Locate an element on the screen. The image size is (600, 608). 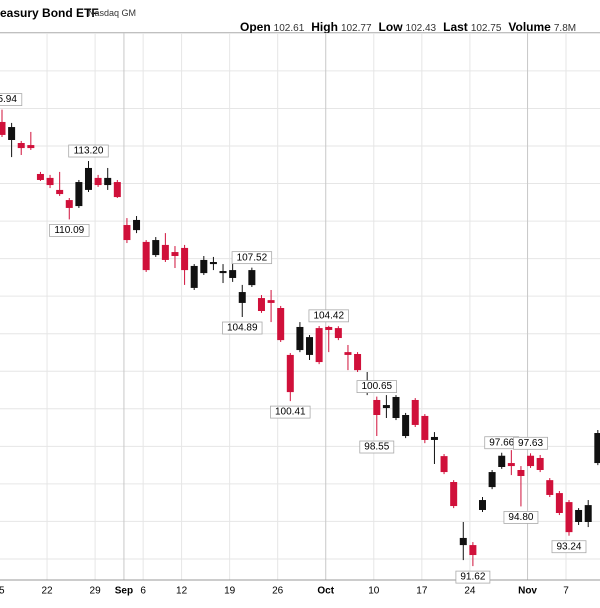
data-label: 104.42 is located at coordinates (328, 315).